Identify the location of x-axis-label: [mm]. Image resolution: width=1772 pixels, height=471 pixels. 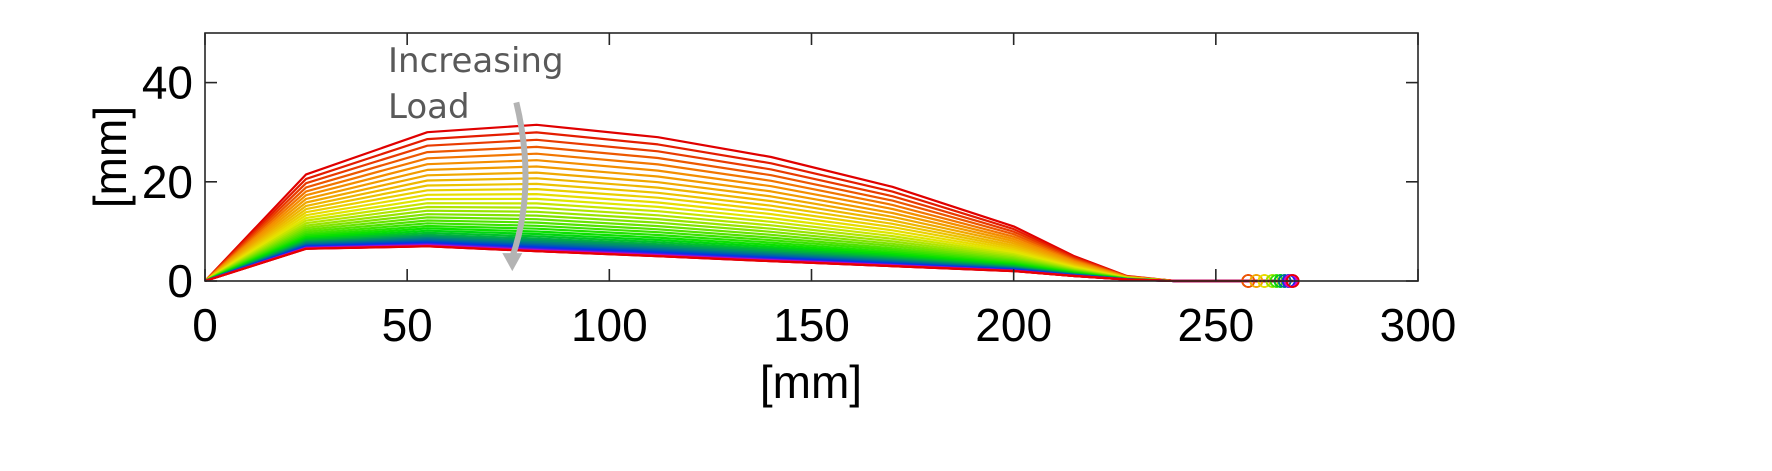
(811, 382).